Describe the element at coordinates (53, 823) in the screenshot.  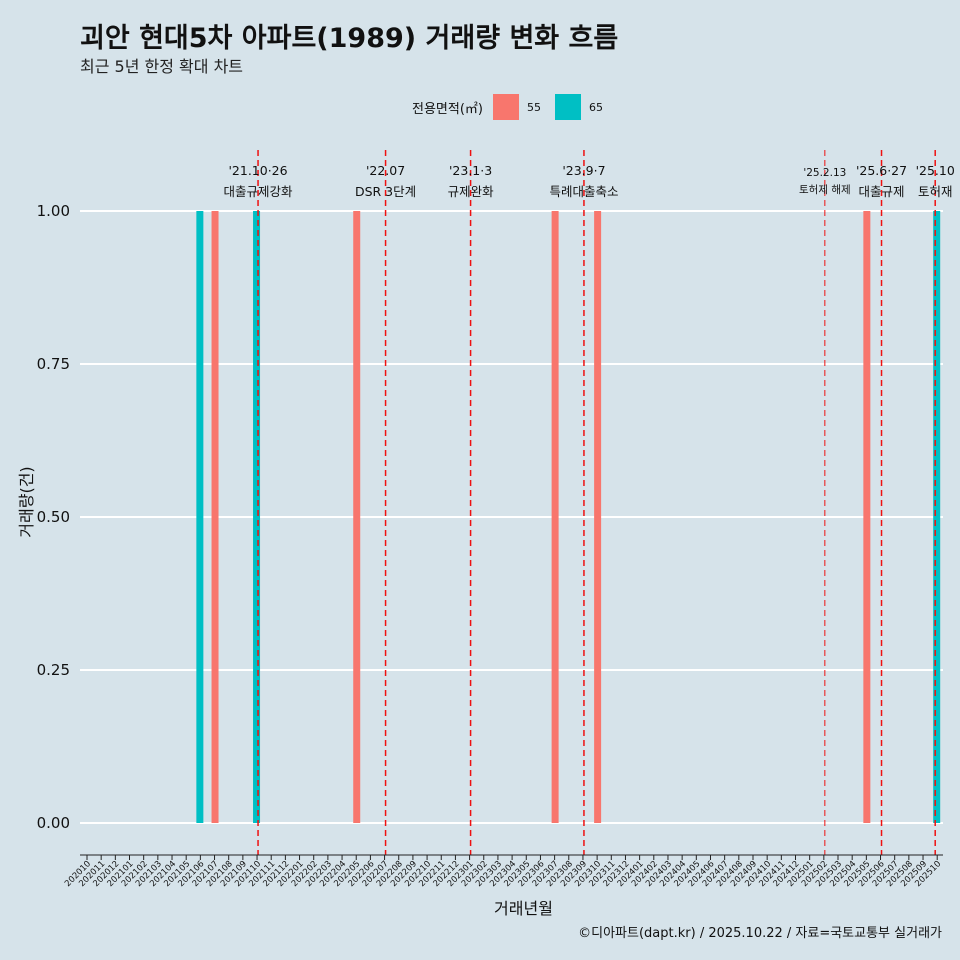
I see `y-tick-label: 0.00` at that location.